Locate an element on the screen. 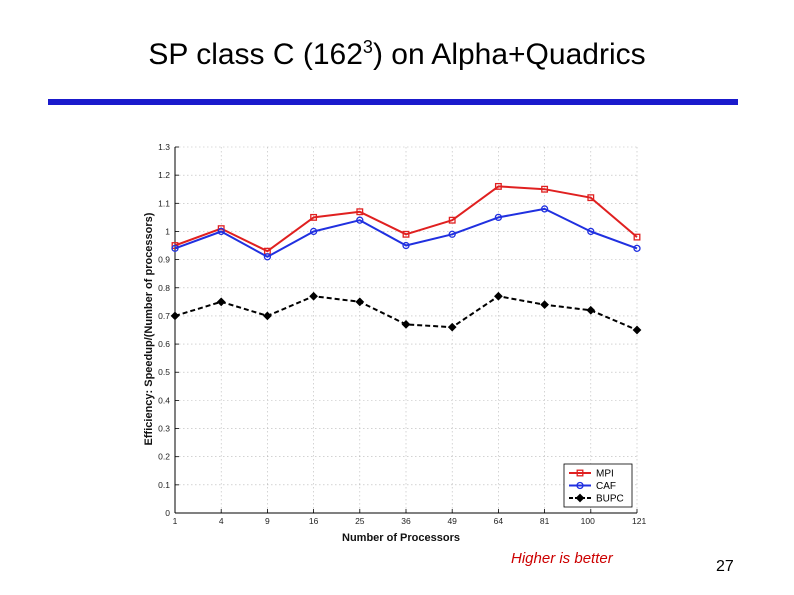  y-tick-label: 0.9 is located at coordinates (164, 260).